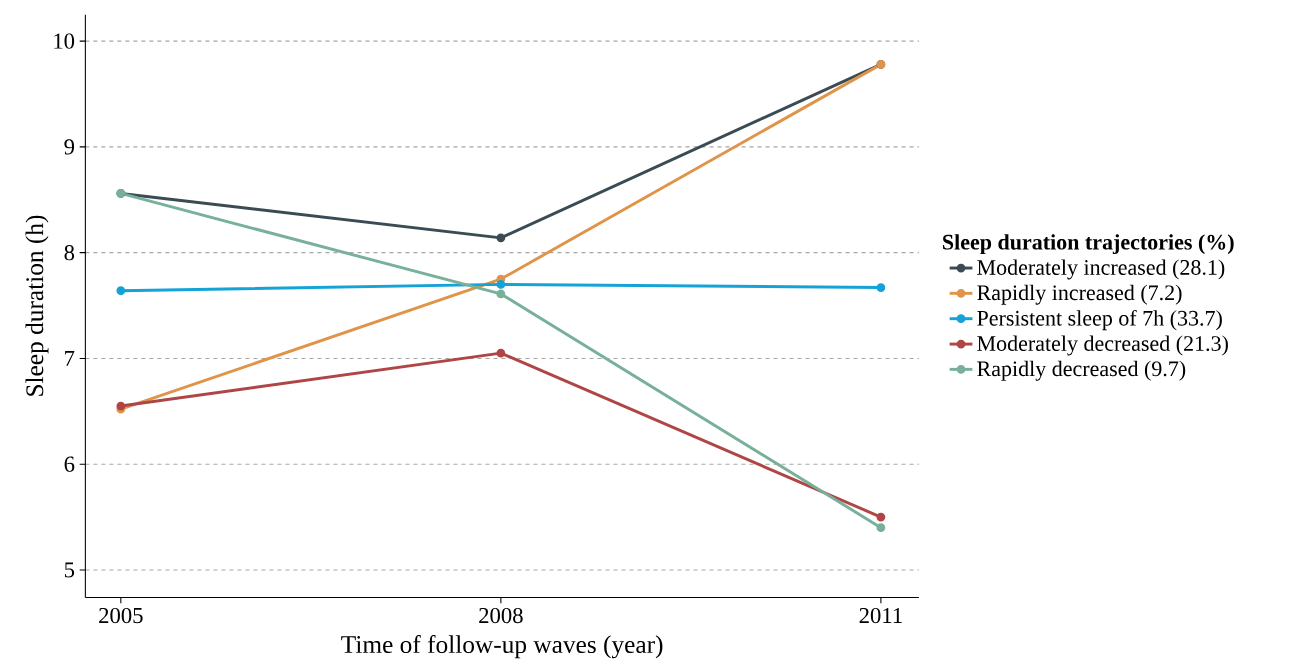 This screenshot has width=1299, height=671. Describe the element at coordinates (69, 253) in the screenshot. I see `y-tick-label: 8` at that location.